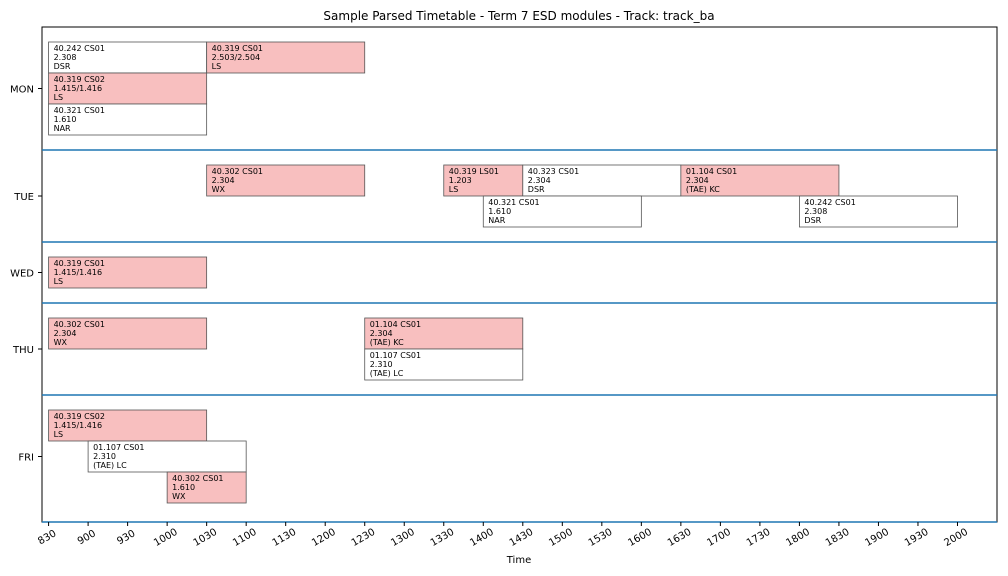  Describe the element at coordinates (23, 350) in the screenshot. I see `day-label: THU` at that location.